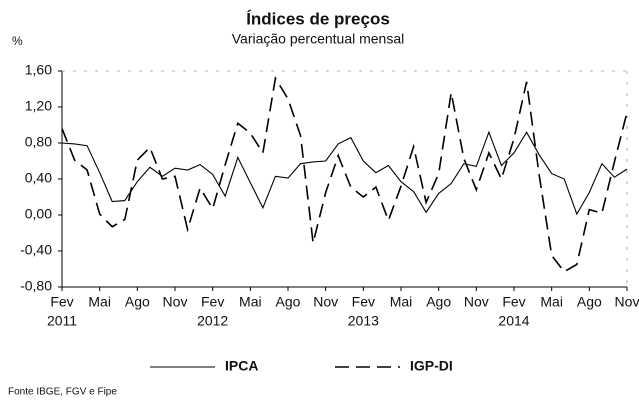 The width and height of the screenshot is (639, 400). I want to click on y-unit: %, so click(17, 41).